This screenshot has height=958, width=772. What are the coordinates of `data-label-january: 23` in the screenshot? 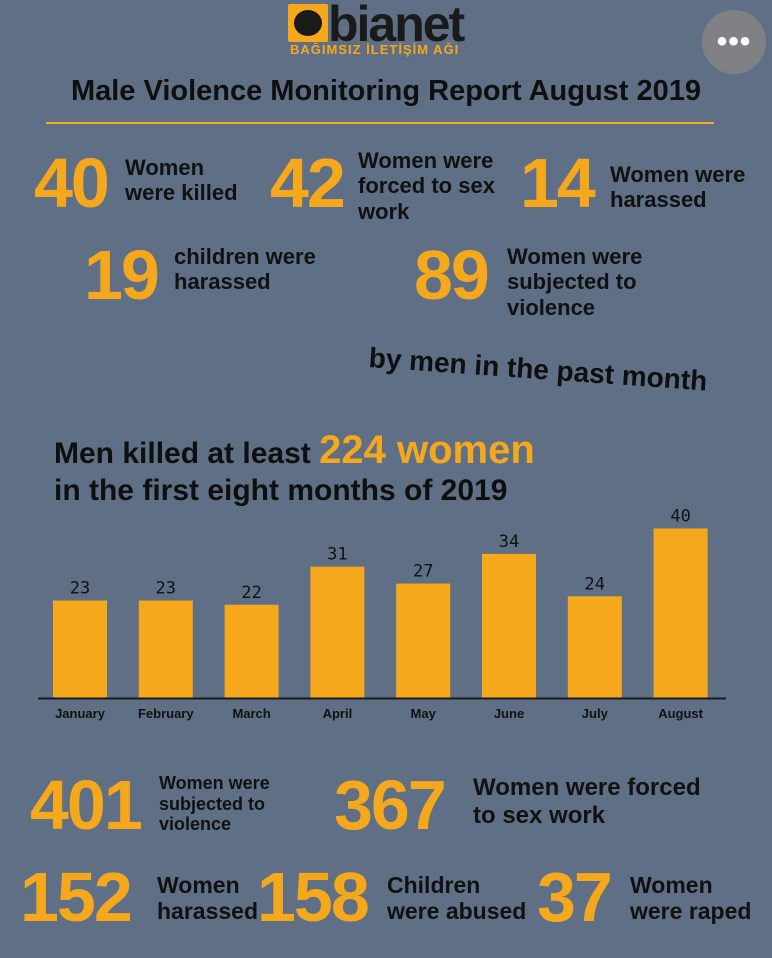 It's located at (80, 589).